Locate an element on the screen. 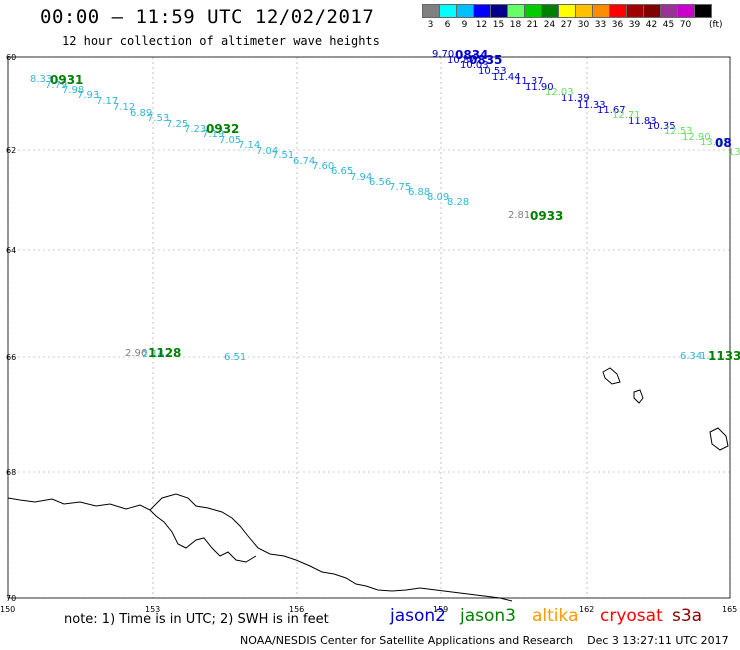  scale-label: 33 is located at coordinates (600, 25).